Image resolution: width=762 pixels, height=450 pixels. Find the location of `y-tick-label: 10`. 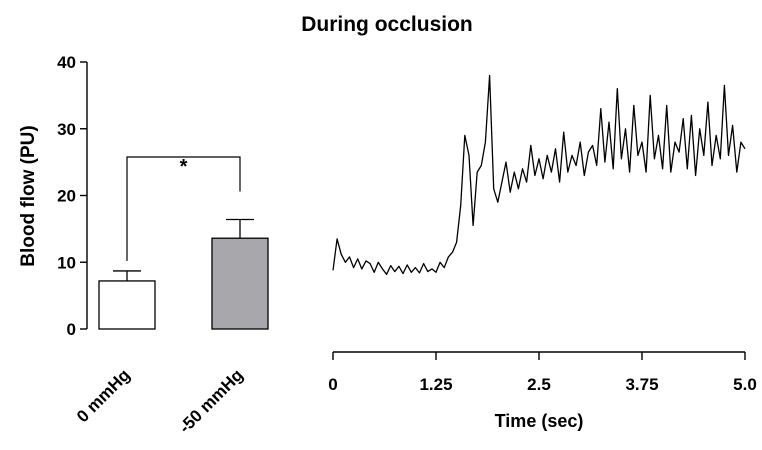

y-tick-label: 10 is located at coordinates (66, 262).